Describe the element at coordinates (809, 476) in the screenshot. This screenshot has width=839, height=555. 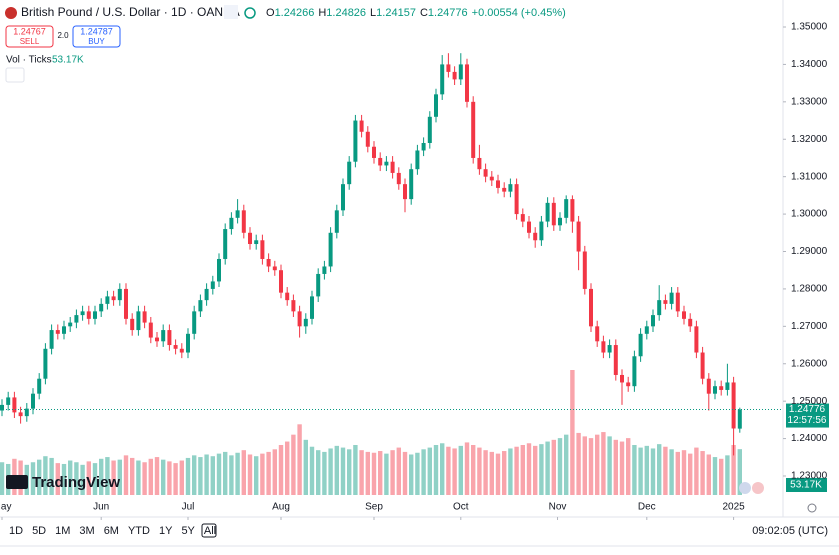
I see `y-tick-label: 1.23000` at that location.